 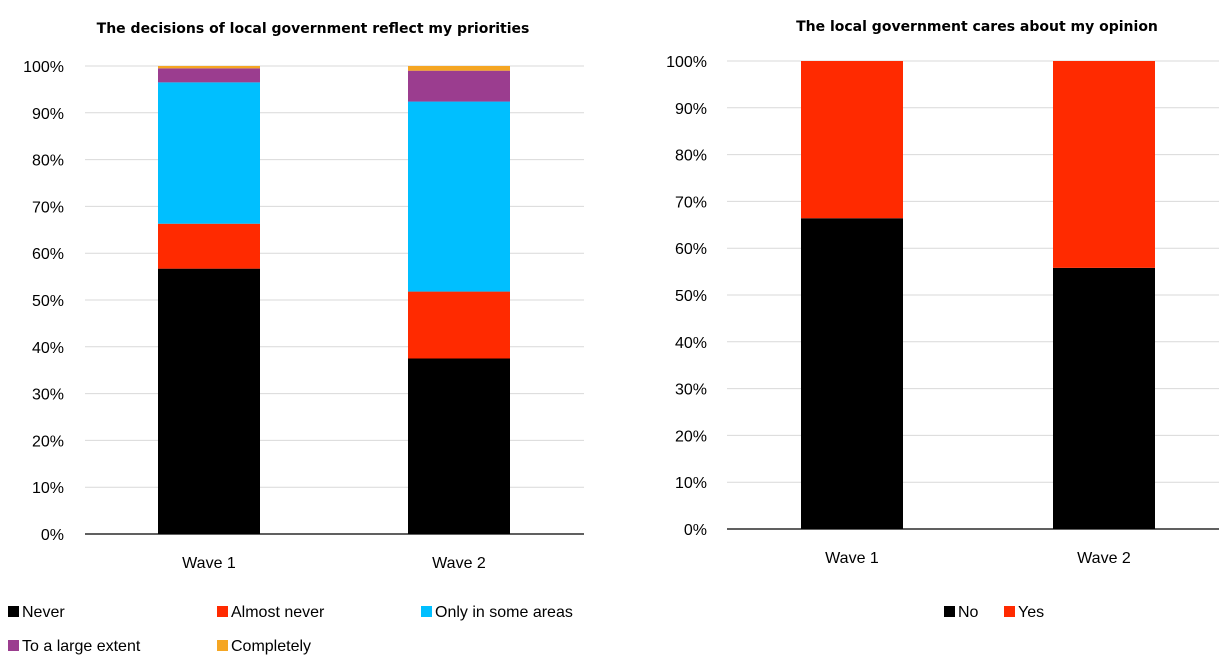 I want to click on legend-item: To a large extent, so click(x=74, y=646).